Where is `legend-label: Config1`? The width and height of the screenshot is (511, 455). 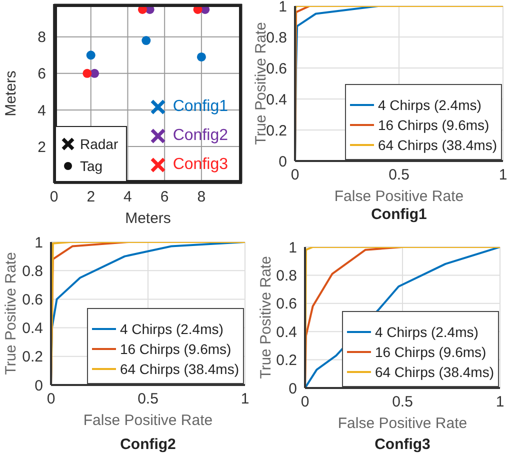 legend-label: Config1 is located at coordinates (200, 107).